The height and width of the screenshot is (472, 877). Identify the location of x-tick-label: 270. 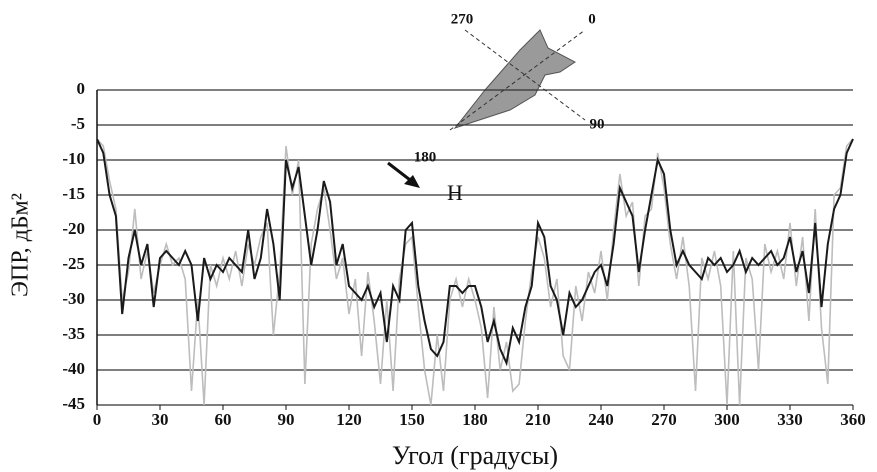
(664, 419).